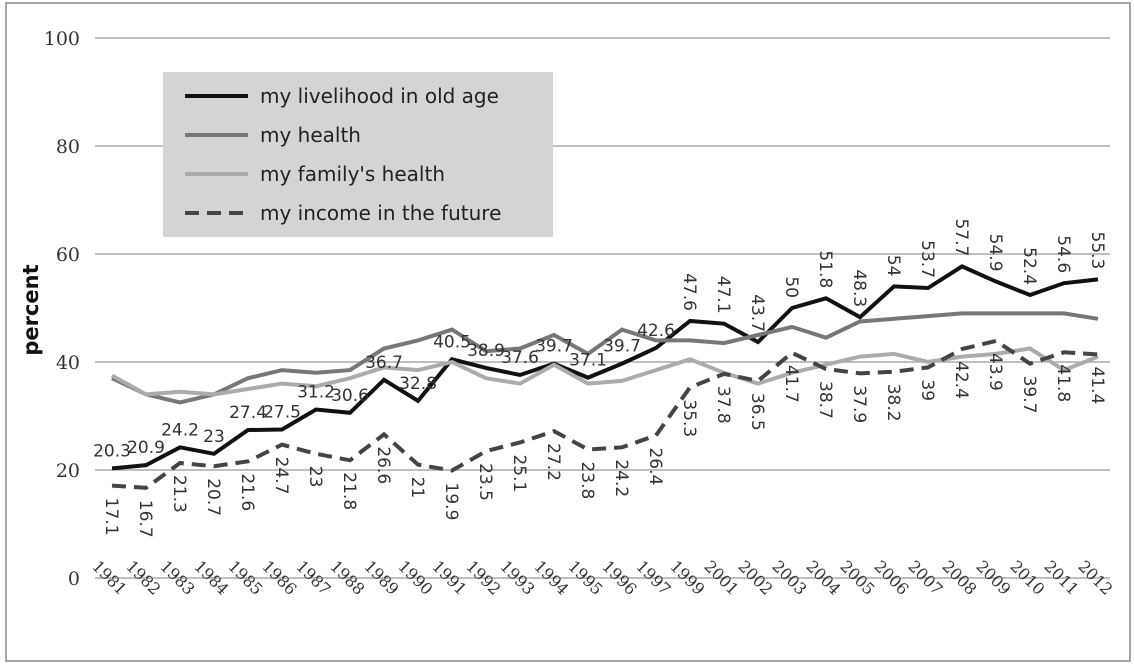 This screenshot has width=1134, height=666. Describe the element at coordinates (689, 292) in the screenshot. I see `data-label: 47.6` at that location.